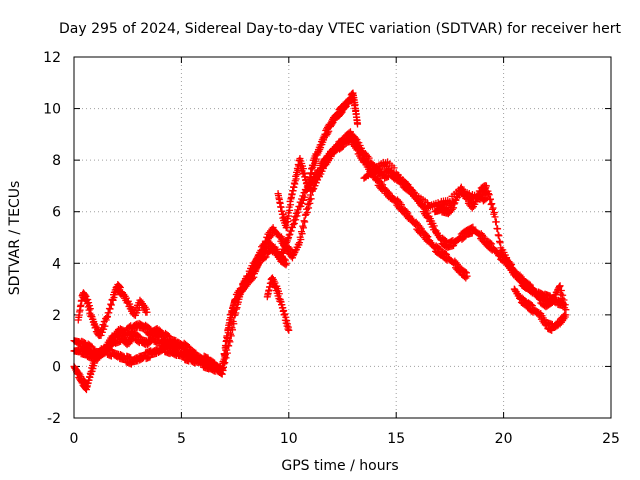 This screenshot has height=480, width=640. What do you see at coordinates (181, 439) in the screenshot?
I see `x-tick-label: 5` at bounding box center [181, 439].